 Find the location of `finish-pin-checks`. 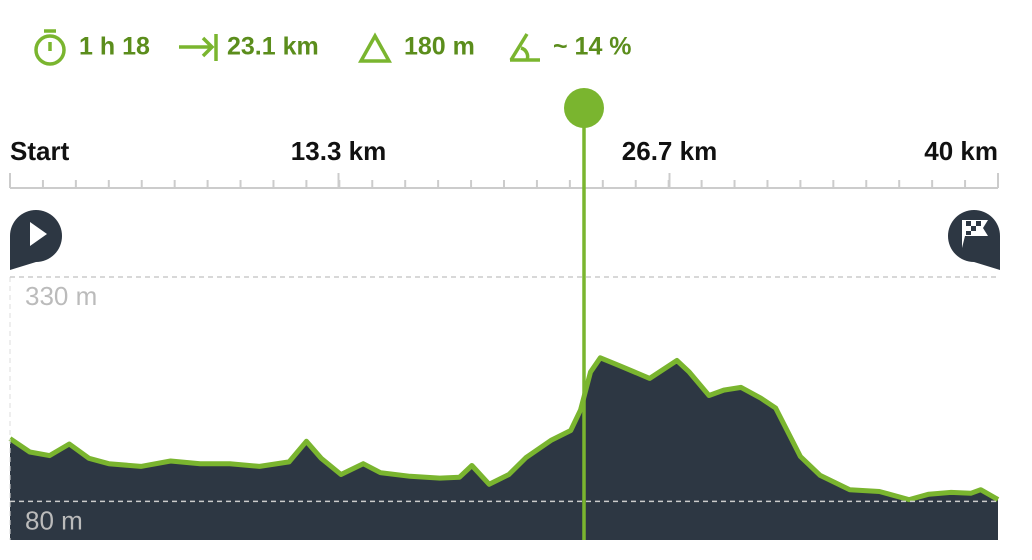

finish-pin-checks is located at coordinates (973, 228).